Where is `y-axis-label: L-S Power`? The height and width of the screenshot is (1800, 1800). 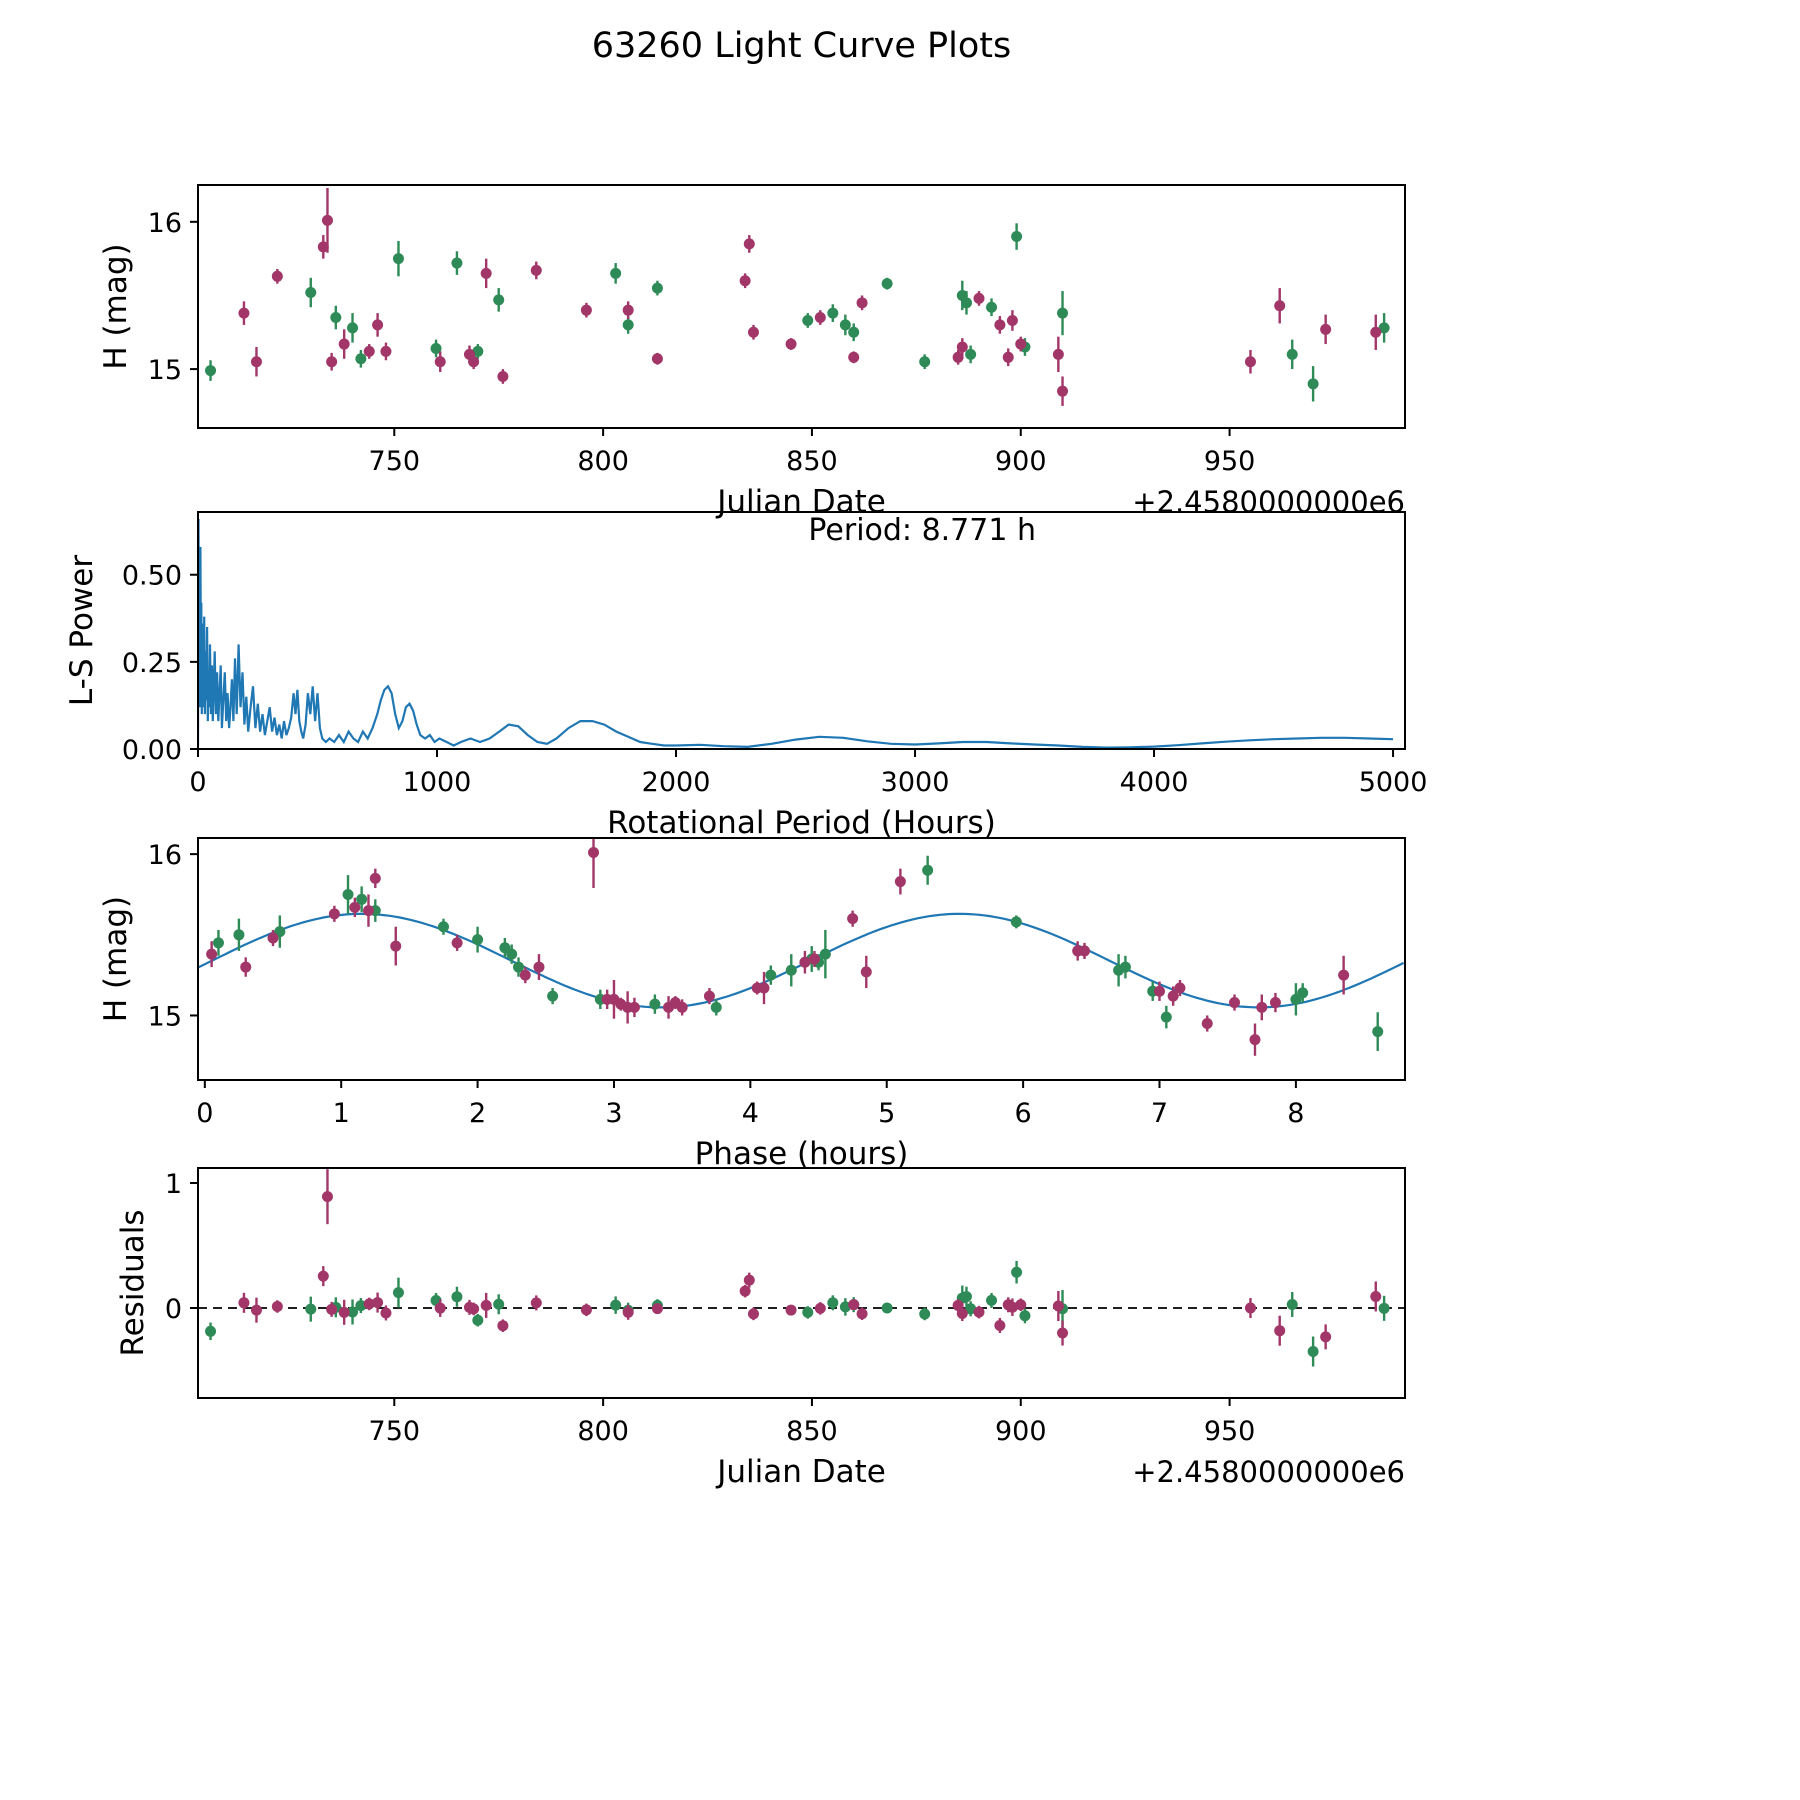 y-axis-label: L-S Power is located at coordinates (82, 630).